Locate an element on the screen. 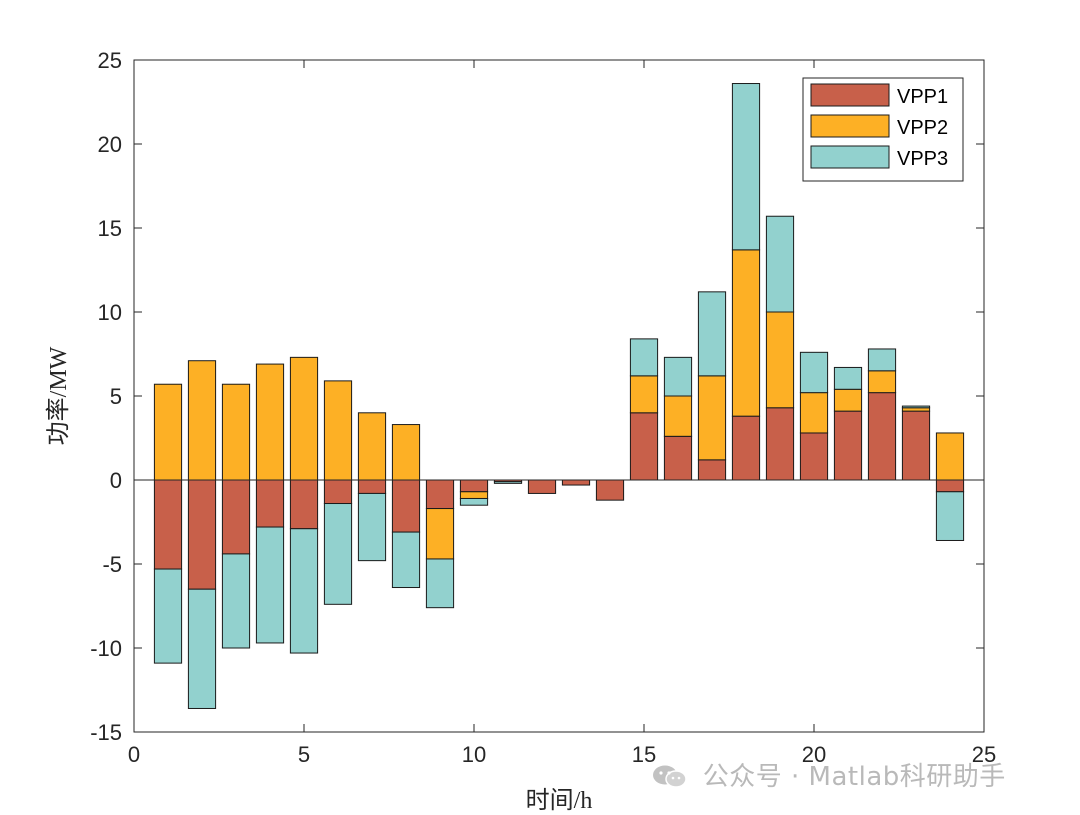 The image size is (1080, 815). bar-vpp1-h10 is located at coordinates (474, 486).